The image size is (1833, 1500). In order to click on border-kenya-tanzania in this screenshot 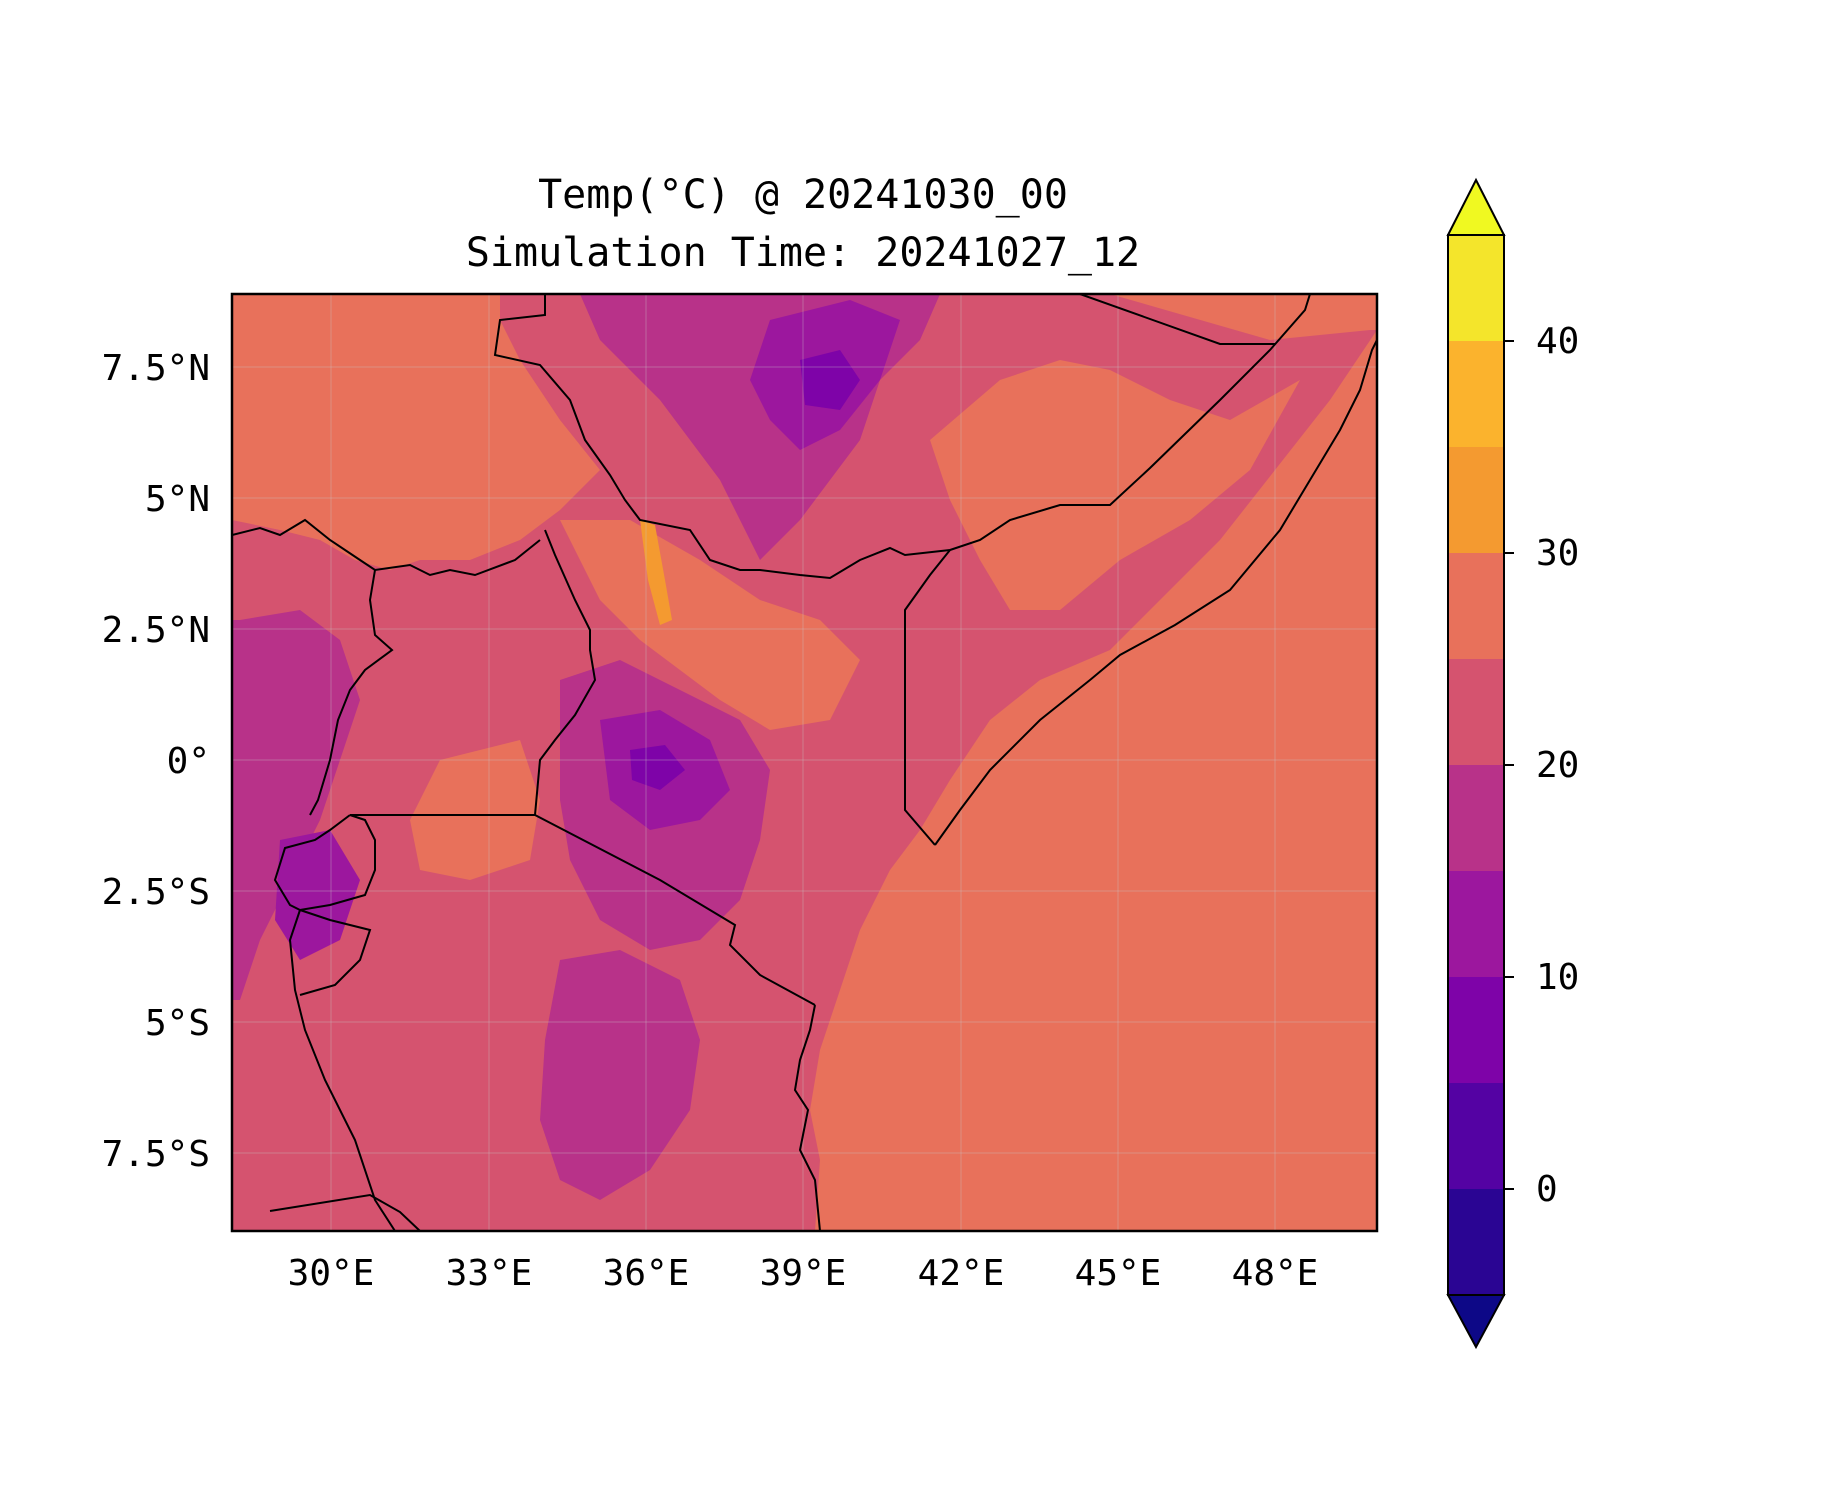, I will do `click(675, 910)`.